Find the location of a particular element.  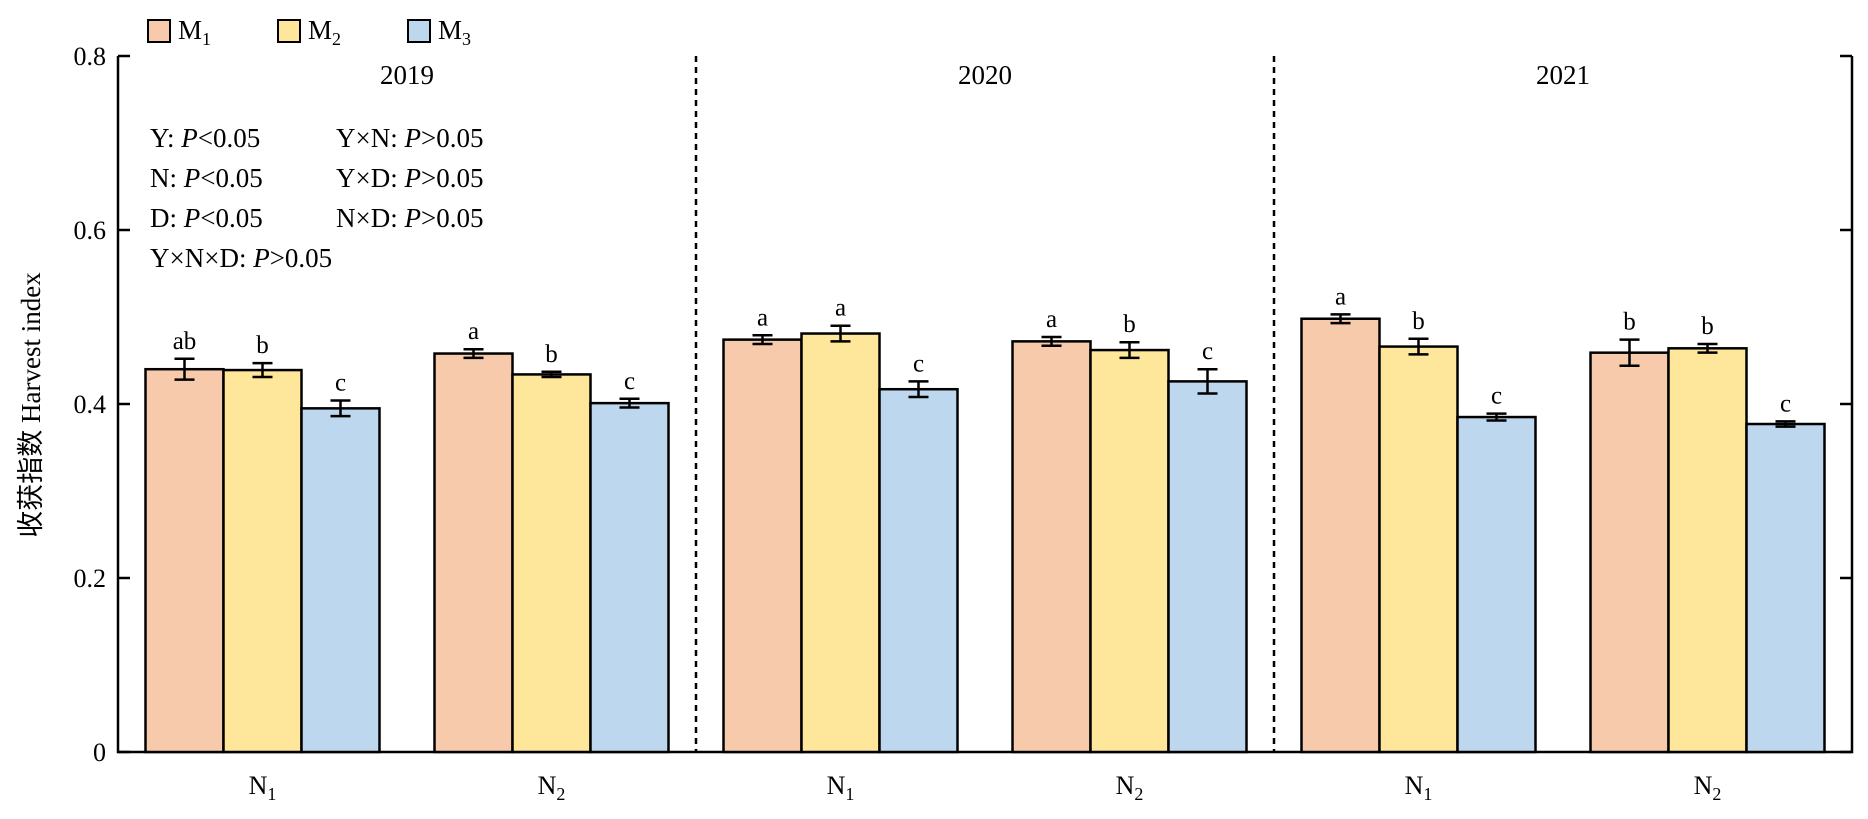

legend: M1 M2 M3 is located at coordinates (309, 32).